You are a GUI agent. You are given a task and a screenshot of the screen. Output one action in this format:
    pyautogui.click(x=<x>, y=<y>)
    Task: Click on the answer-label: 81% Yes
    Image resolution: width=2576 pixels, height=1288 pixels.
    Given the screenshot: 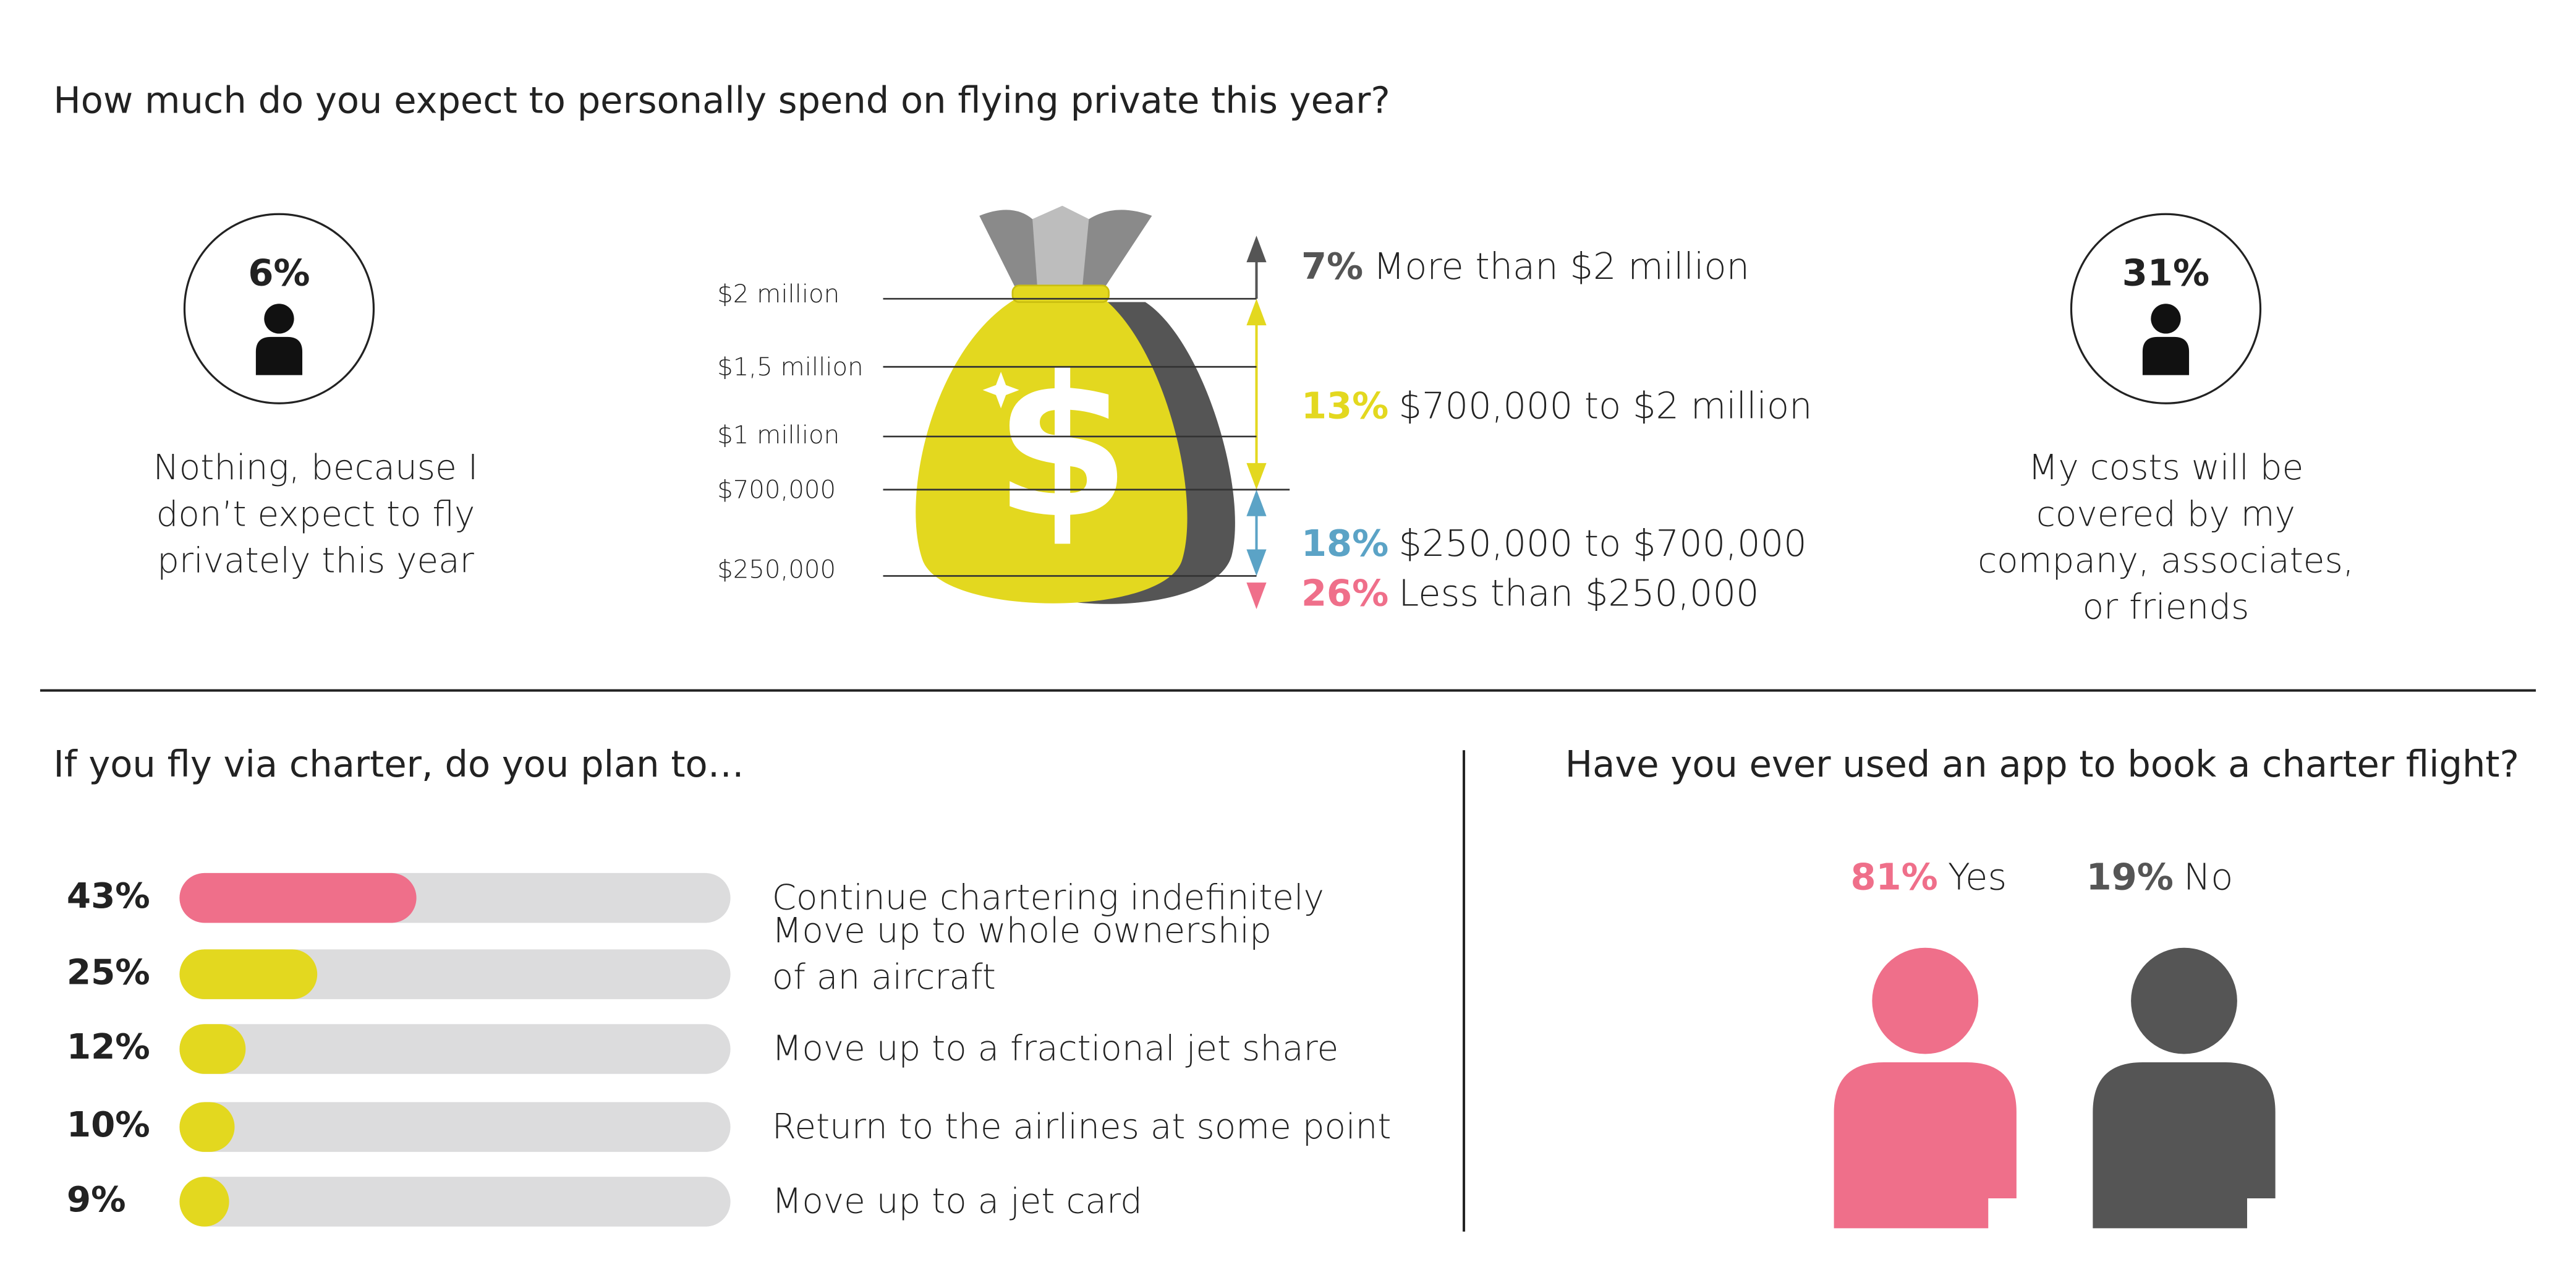 What is the action you would take?
    pyautogui.click(x=1928, y=877)
    